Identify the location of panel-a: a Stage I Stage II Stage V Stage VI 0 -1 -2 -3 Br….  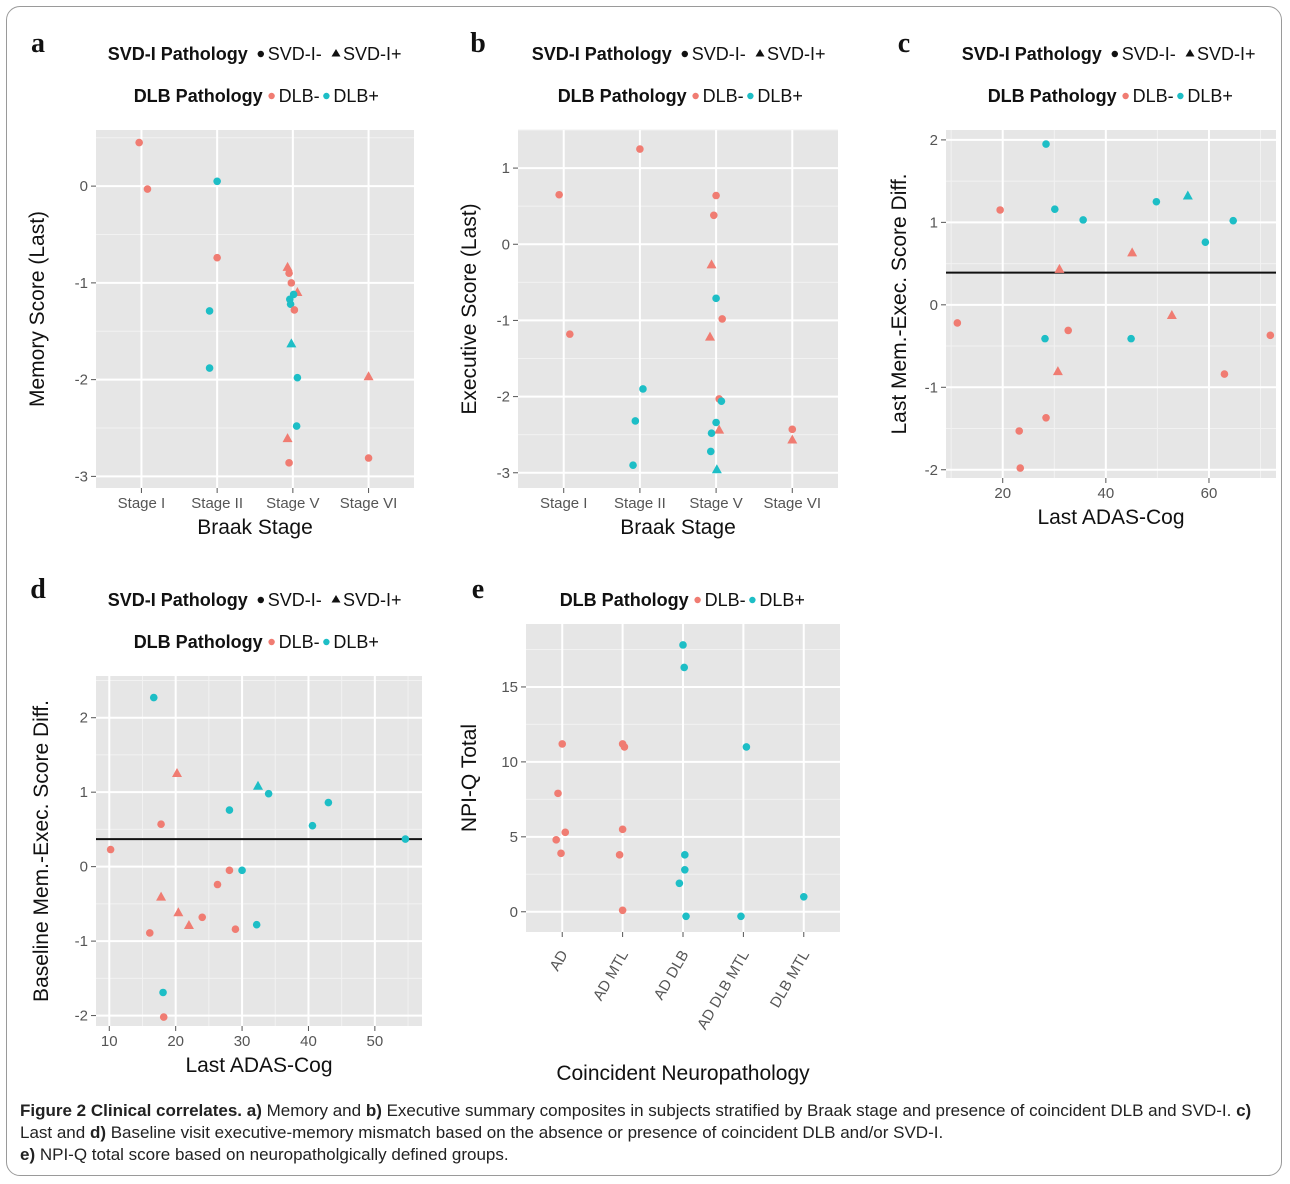
(220, 283).